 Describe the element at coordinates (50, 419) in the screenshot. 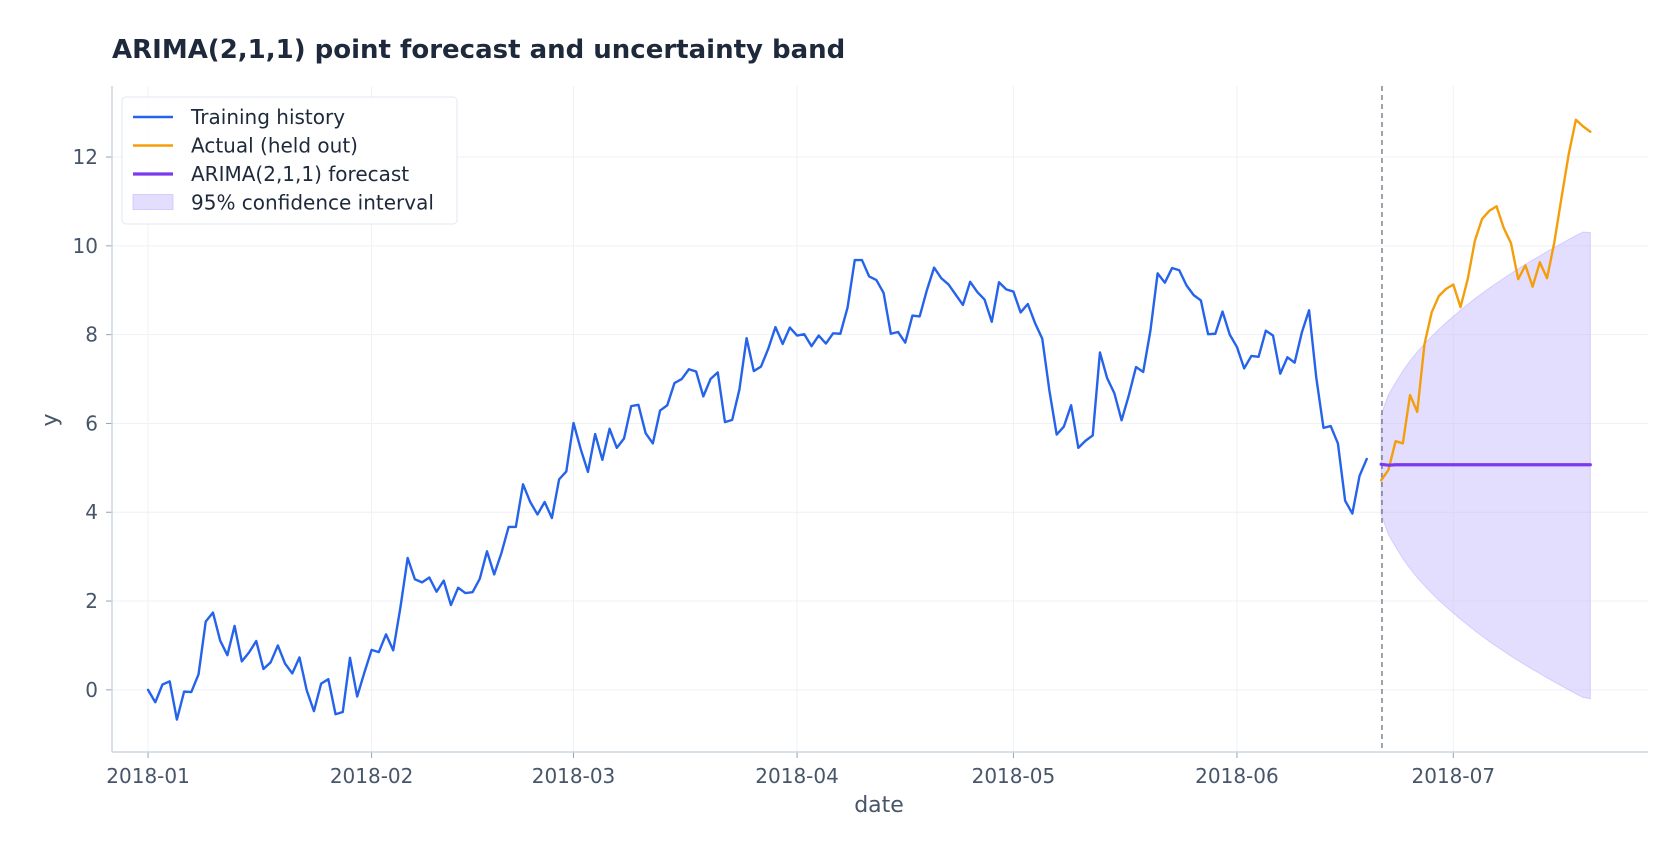

I see `y-axis-label: y` at that location.